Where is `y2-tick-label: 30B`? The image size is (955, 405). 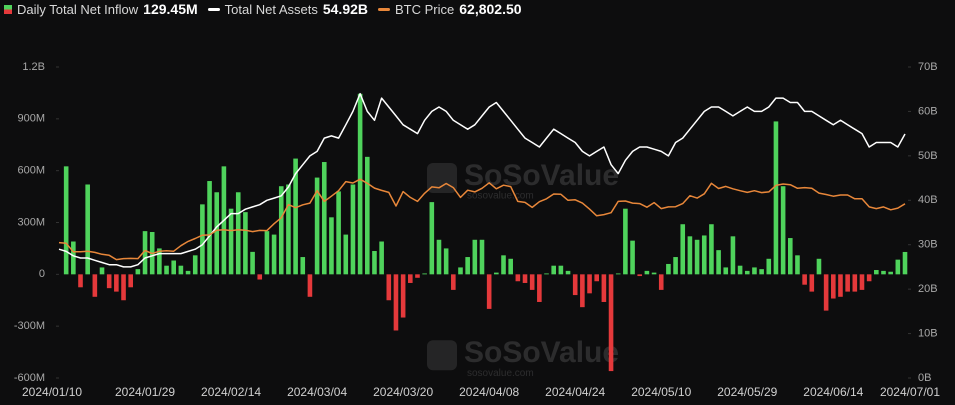 y2-tick-label: 30B is located at coordinates (928, 245).